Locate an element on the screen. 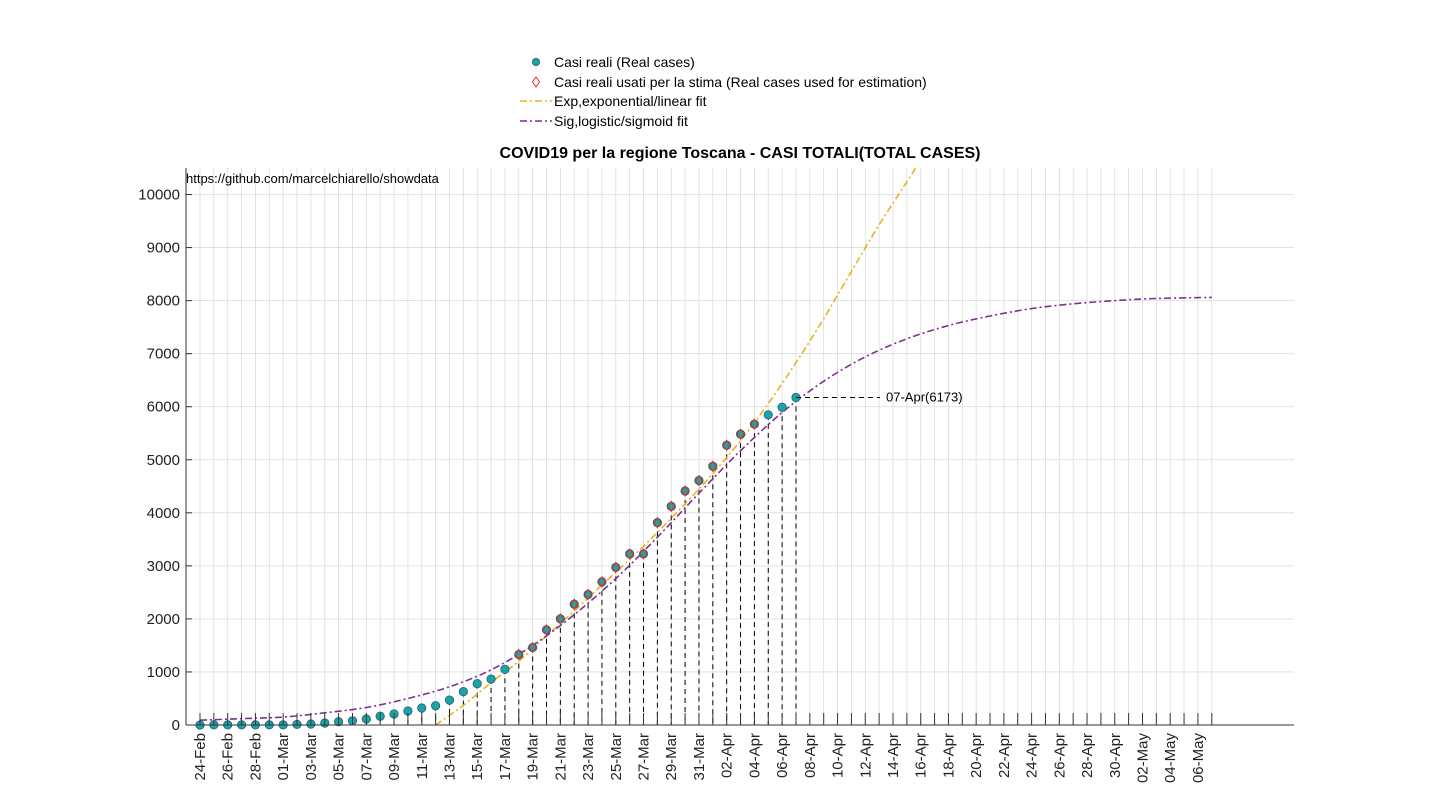 The width and height of the screenshot is (1430, 800). x-tick-label: 13-Mar is located at coordinates (449, 757).